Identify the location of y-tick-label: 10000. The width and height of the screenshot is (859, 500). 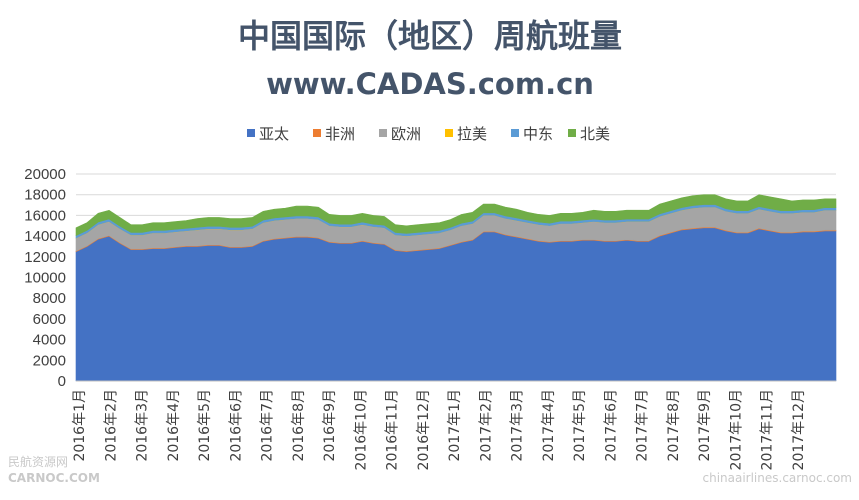
(45, 278).